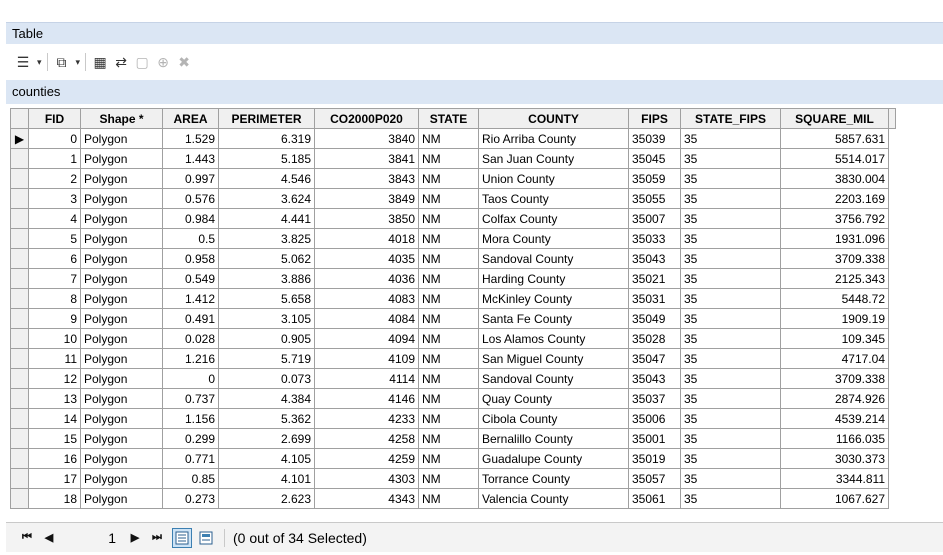 The height and width of the screenshot is (555, 943). I want to click on table-cell: Cibola County, so click(553, 418).